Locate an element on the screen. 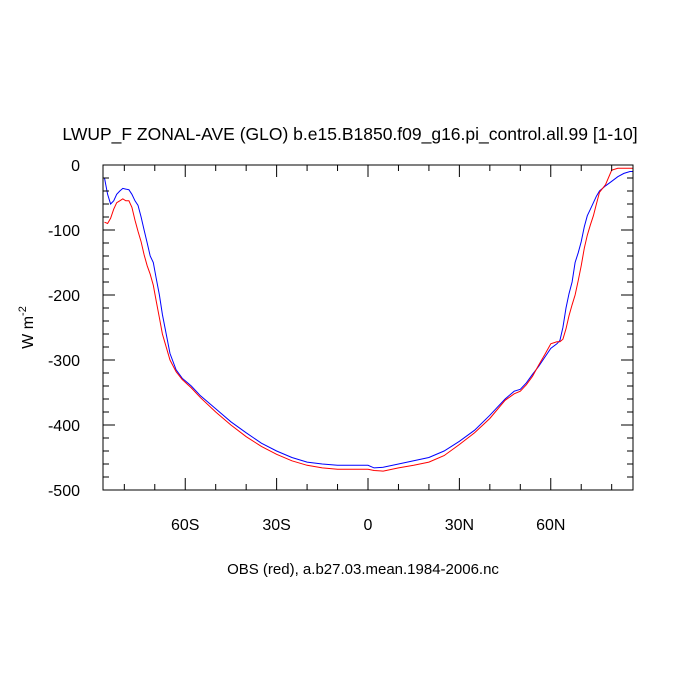  y-axis-title-base: W m is located at coordinates (28, 332).